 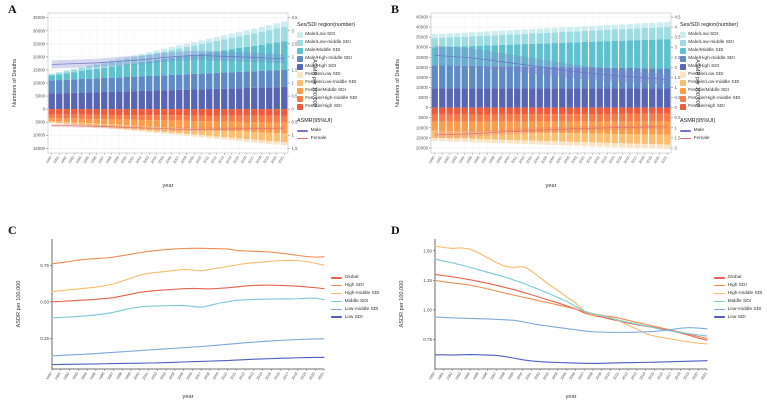 I want to click on legend-label: Female/Low-middle SDI, so click(x=713, y=83).